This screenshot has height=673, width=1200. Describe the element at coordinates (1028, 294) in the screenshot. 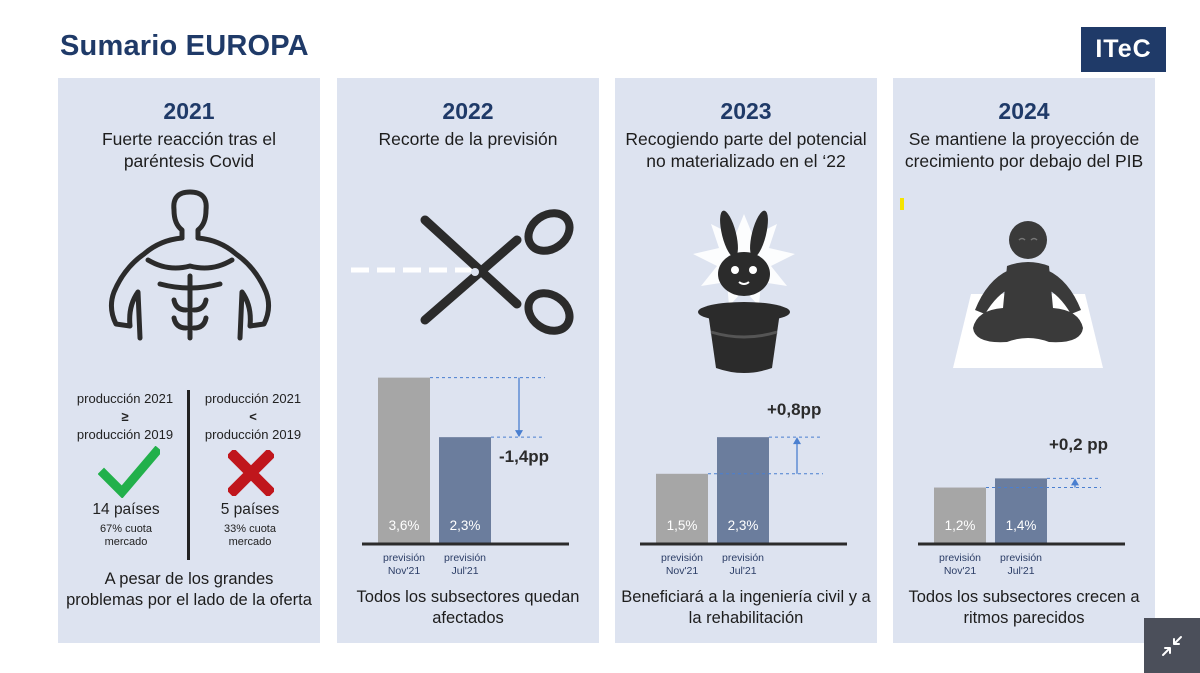

I see `meditation-icon` at that location.